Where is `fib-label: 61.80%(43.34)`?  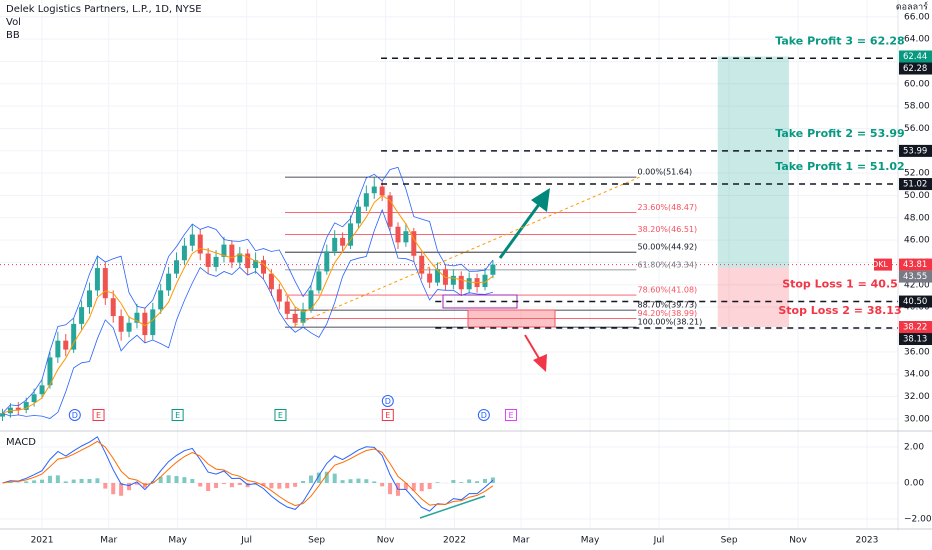 fib-label: 61.80%(43.34) is located at coordinates (668, 264).